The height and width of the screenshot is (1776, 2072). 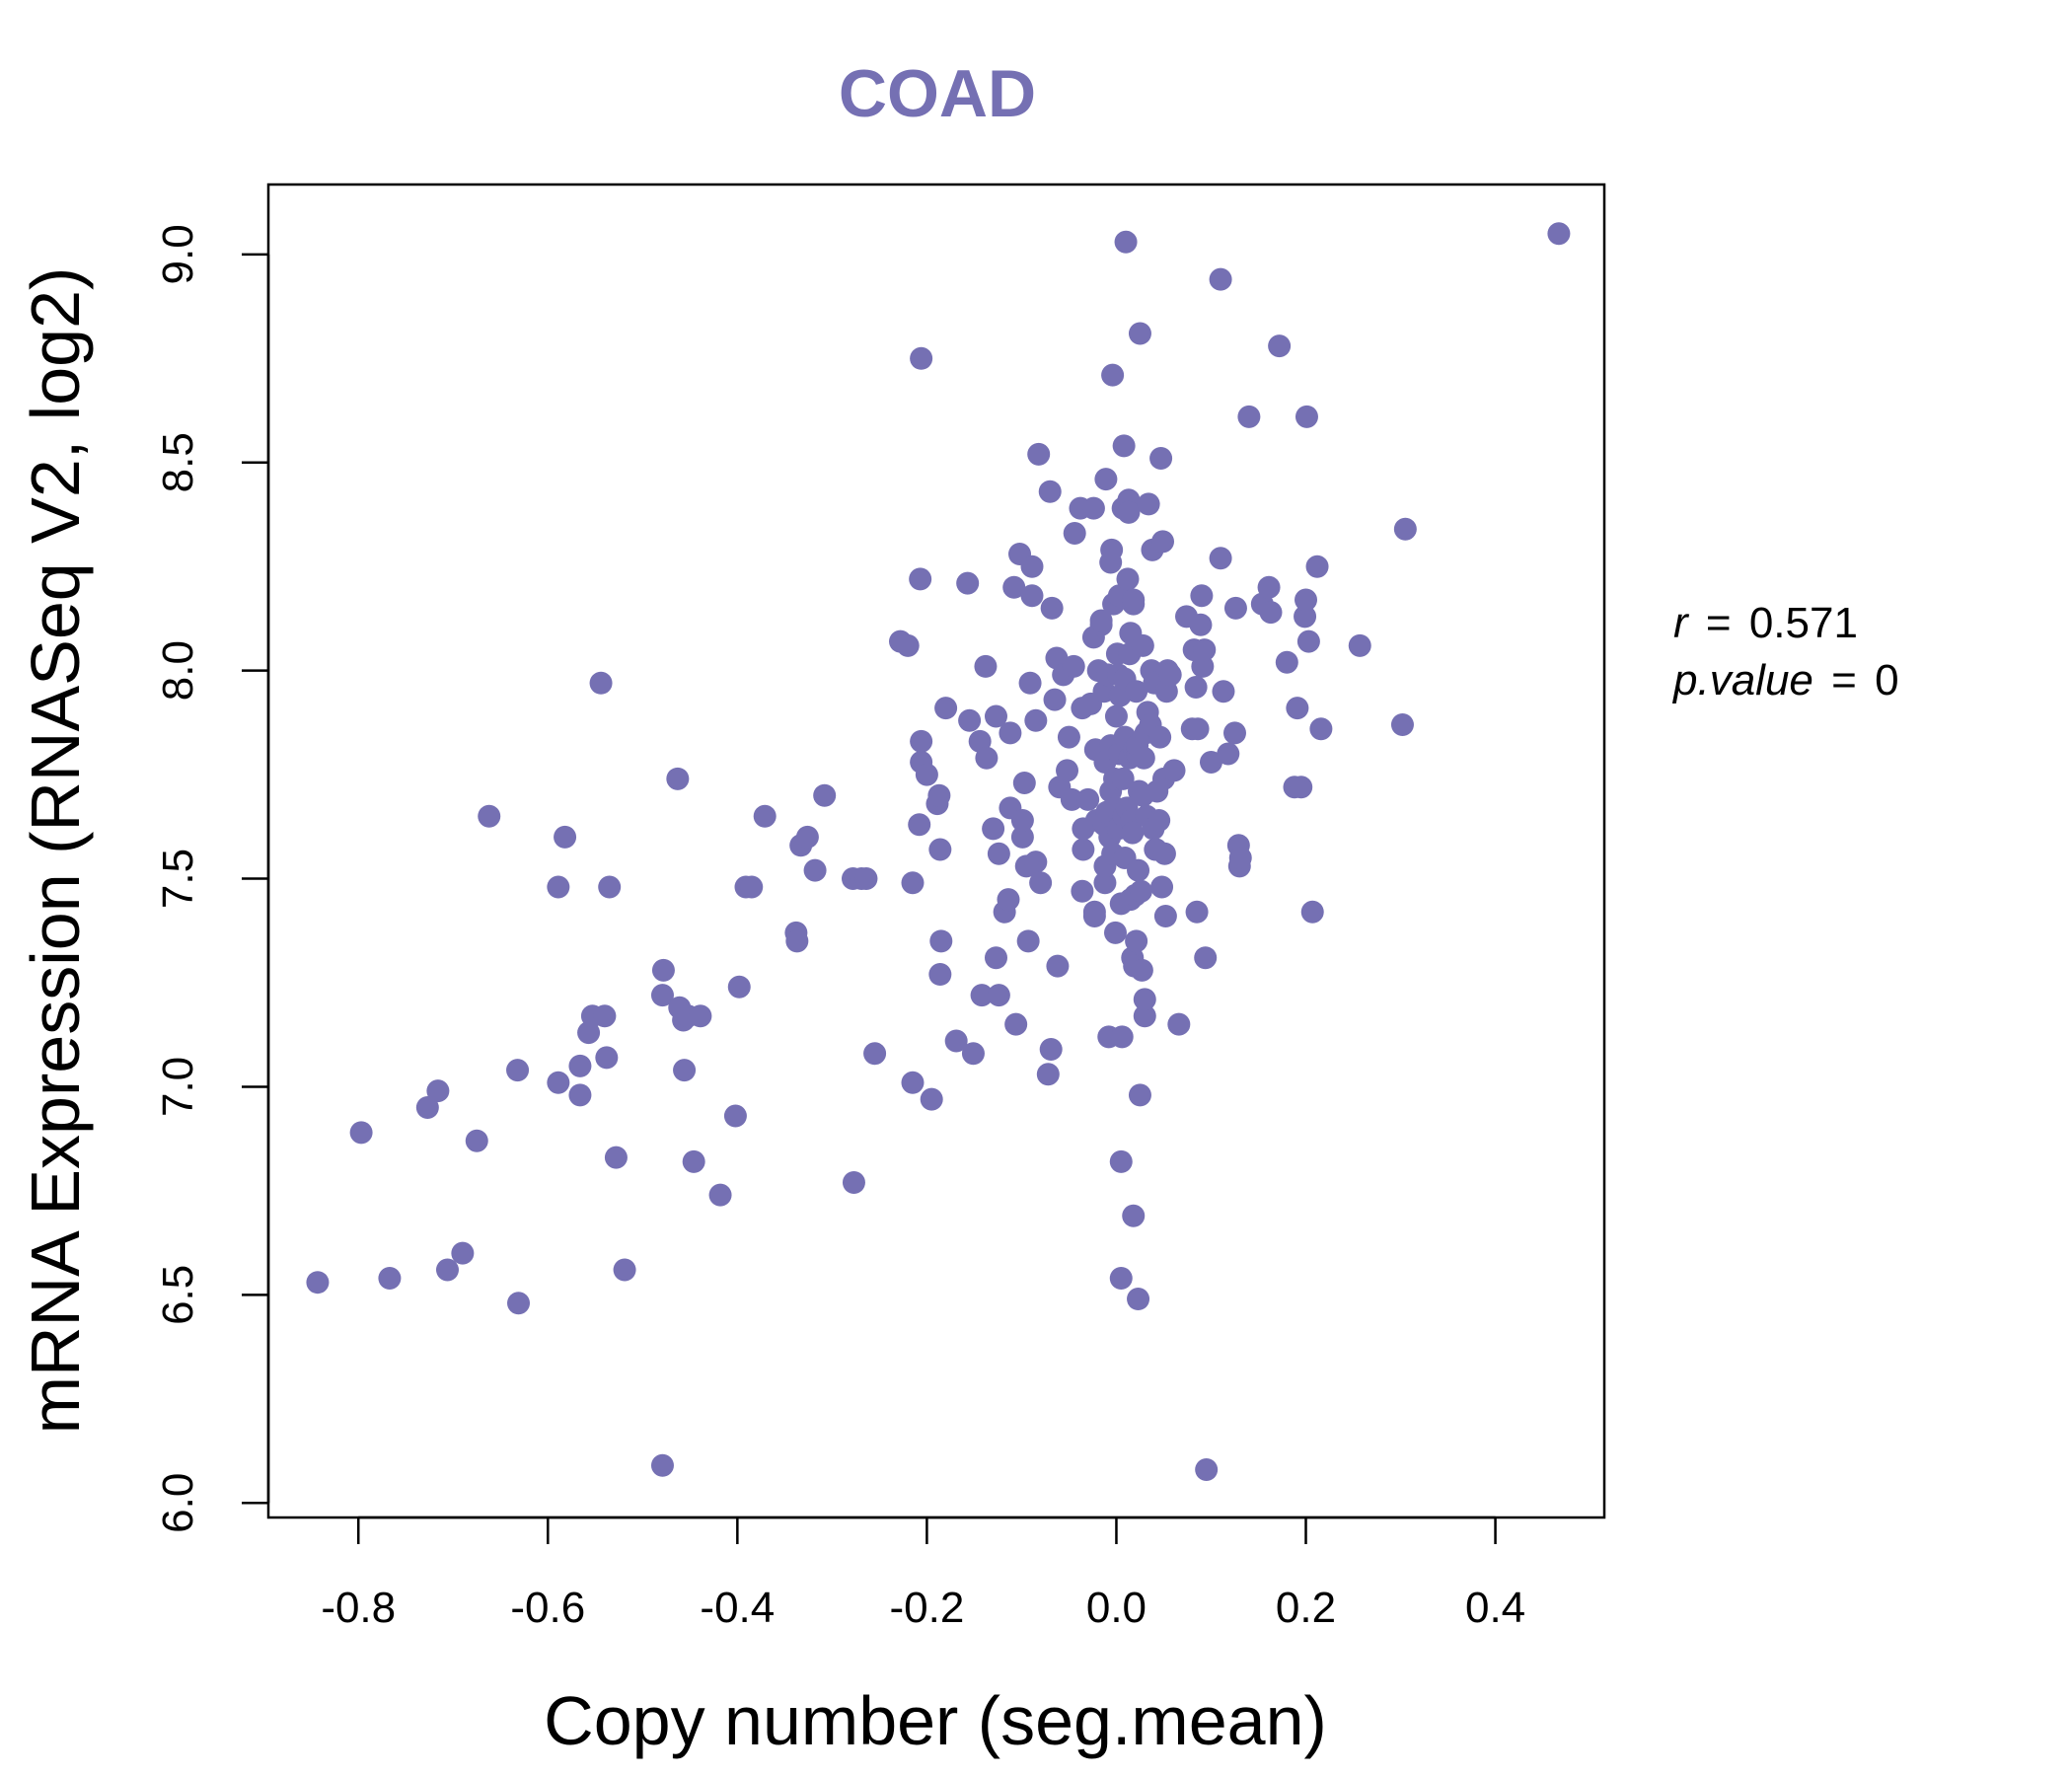 I want to click on x-axis-title: Copy number (seg.mean), so click(x=936, y=1721).